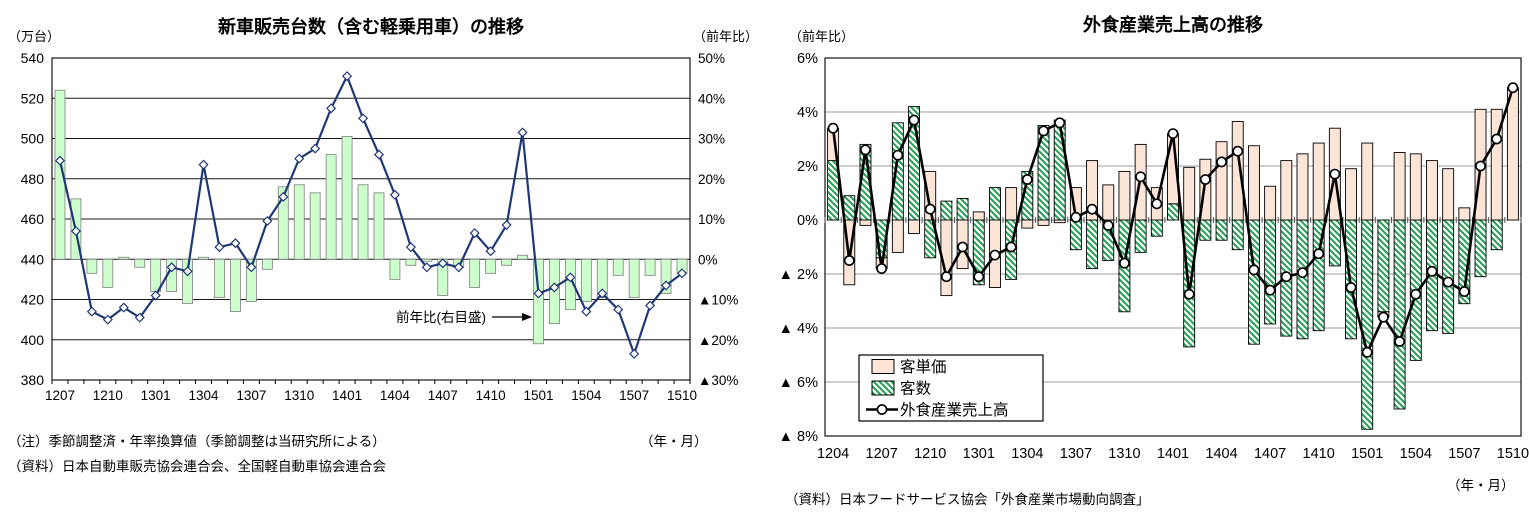  Describe the element at coordinates (711, 219) in the screenshot. I see `right-axis-tick-label: 10%` at that location.